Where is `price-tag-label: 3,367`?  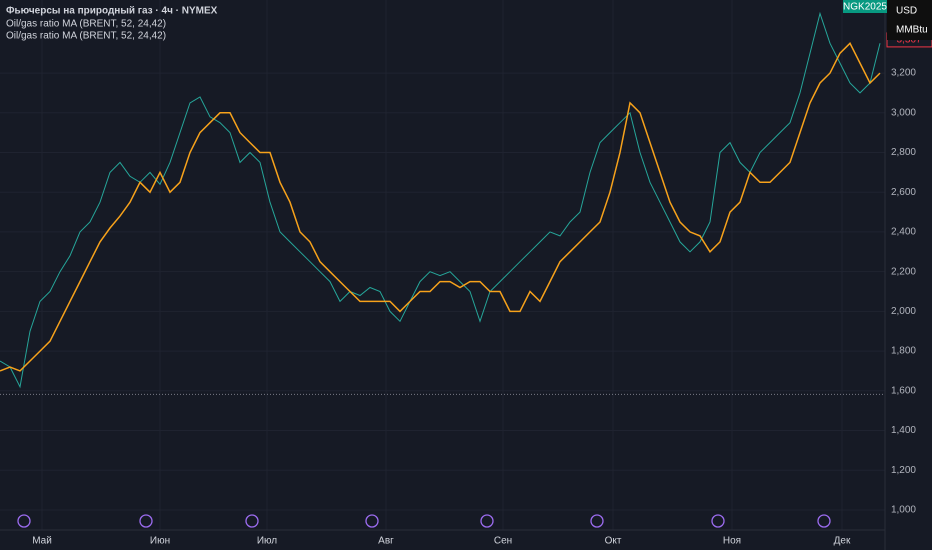
price-tag-label: 3,367 is located at coordinates (908, 40).